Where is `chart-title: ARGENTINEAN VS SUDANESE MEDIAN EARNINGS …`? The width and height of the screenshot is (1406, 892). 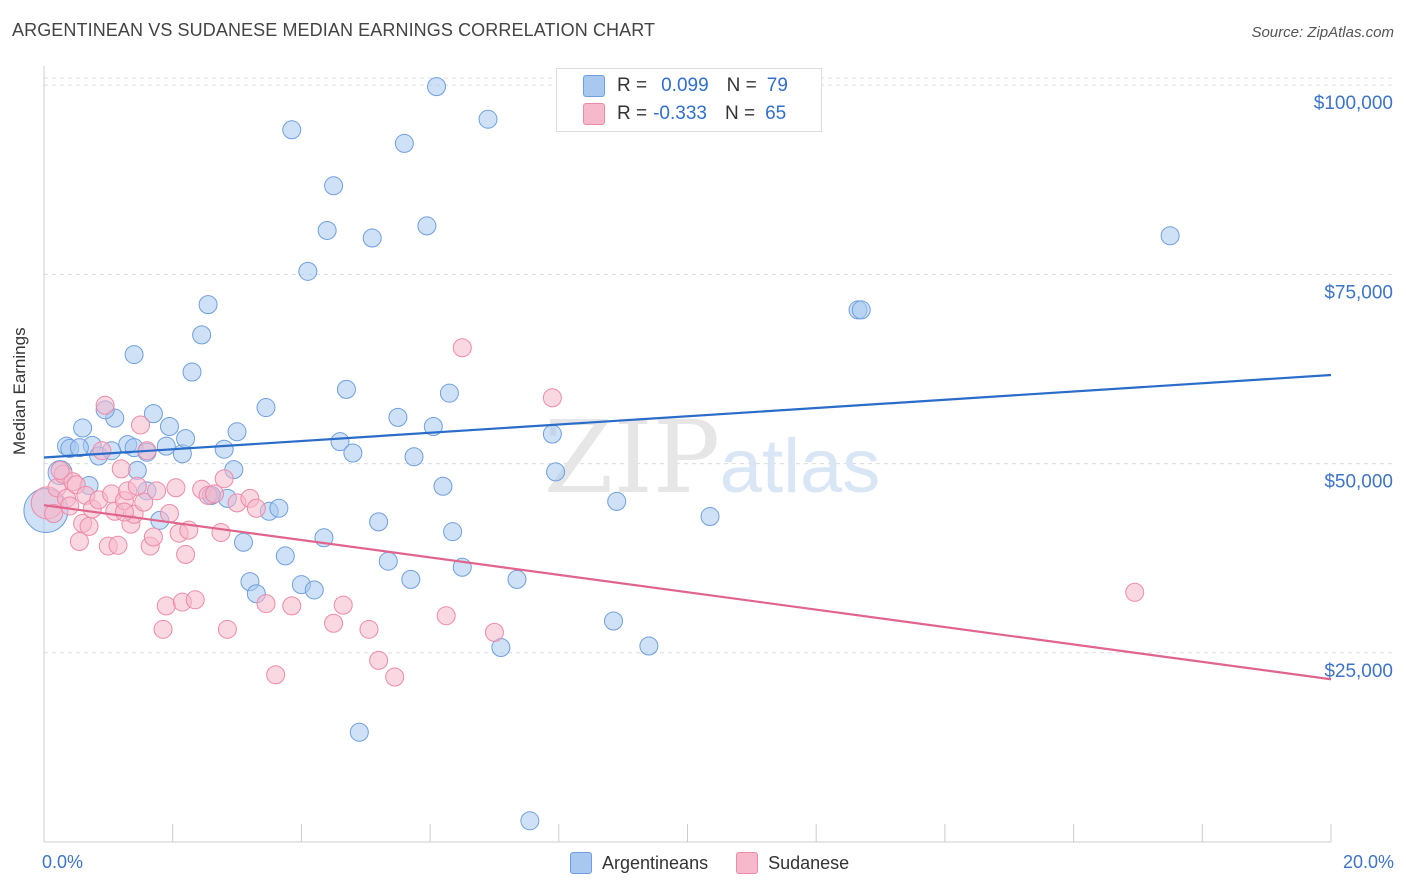
chart-title: ARGENTINEAN VS SUDANESE MEDIAN EARNINGS … is located at coordinates (334, 30).